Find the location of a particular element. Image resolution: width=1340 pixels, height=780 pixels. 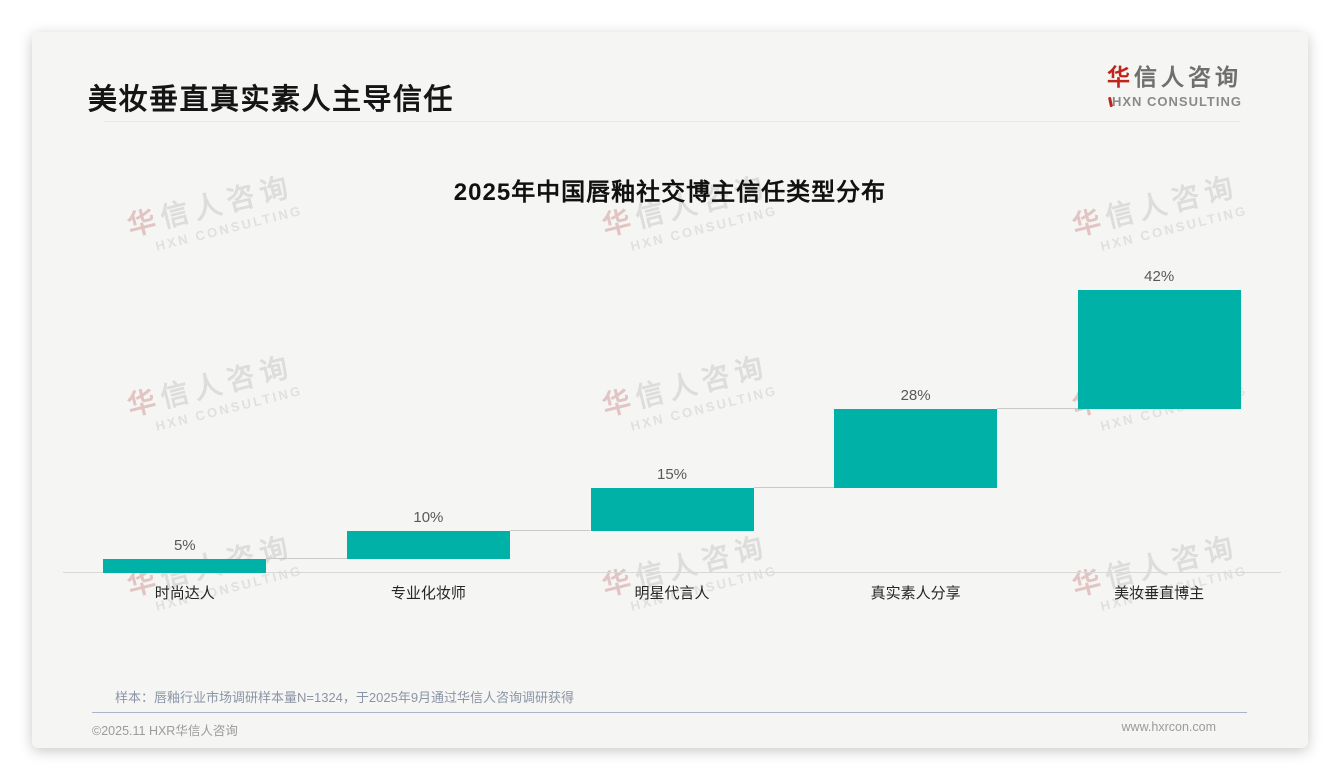

chart-title: 2025年中国唇釉社交博主信任类型分布 is located at coordinates (670, 192).